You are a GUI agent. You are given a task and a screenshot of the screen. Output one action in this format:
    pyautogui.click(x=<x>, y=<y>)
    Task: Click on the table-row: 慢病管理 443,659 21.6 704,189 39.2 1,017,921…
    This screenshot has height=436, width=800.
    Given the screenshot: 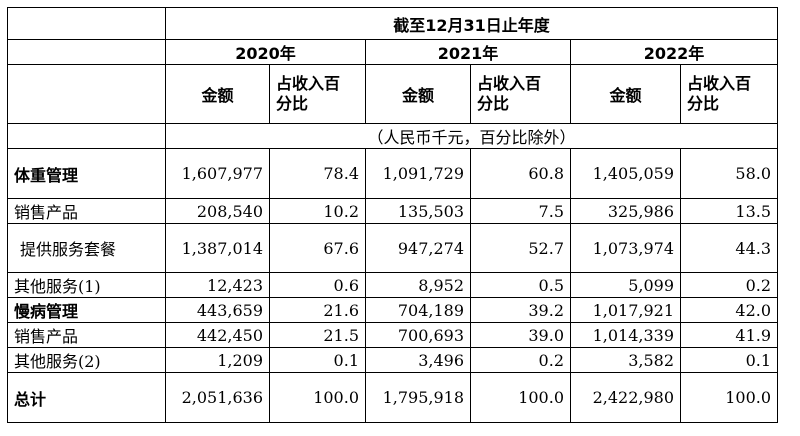 What is the action you would take?
    pyautogui.click(x=393, y=310)
    